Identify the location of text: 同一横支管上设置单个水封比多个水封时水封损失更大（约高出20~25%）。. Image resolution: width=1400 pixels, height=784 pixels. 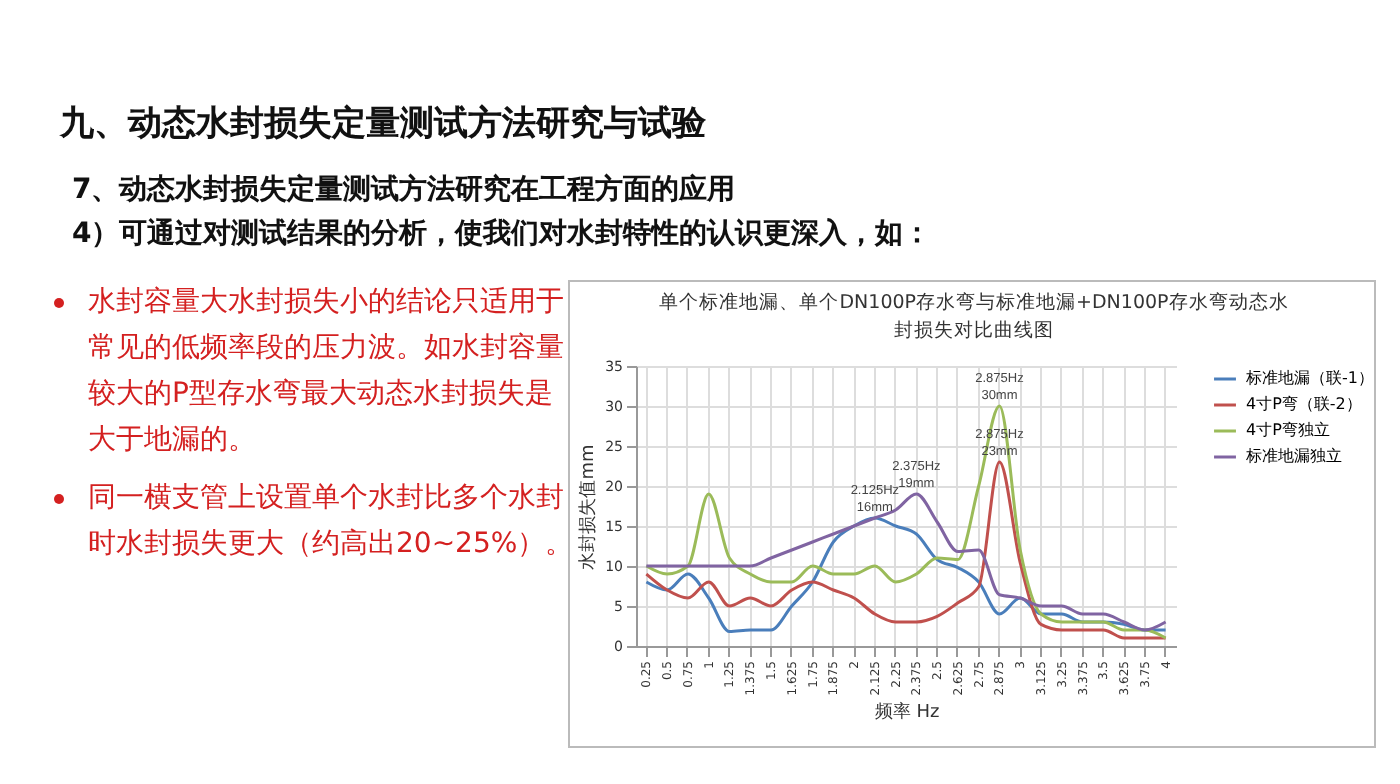
(332, 522).